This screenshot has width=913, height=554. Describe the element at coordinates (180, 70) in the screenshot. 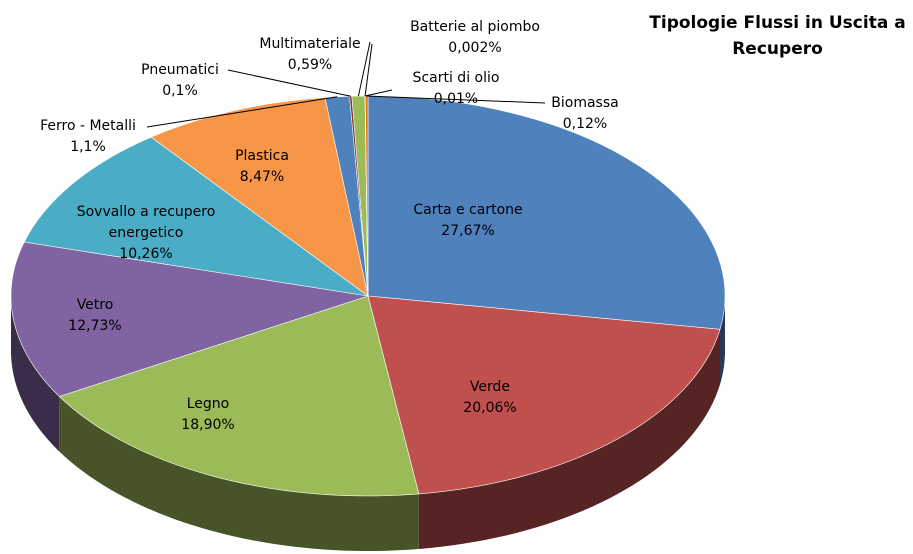

I see `slice-name: Pneumatici` at that location.